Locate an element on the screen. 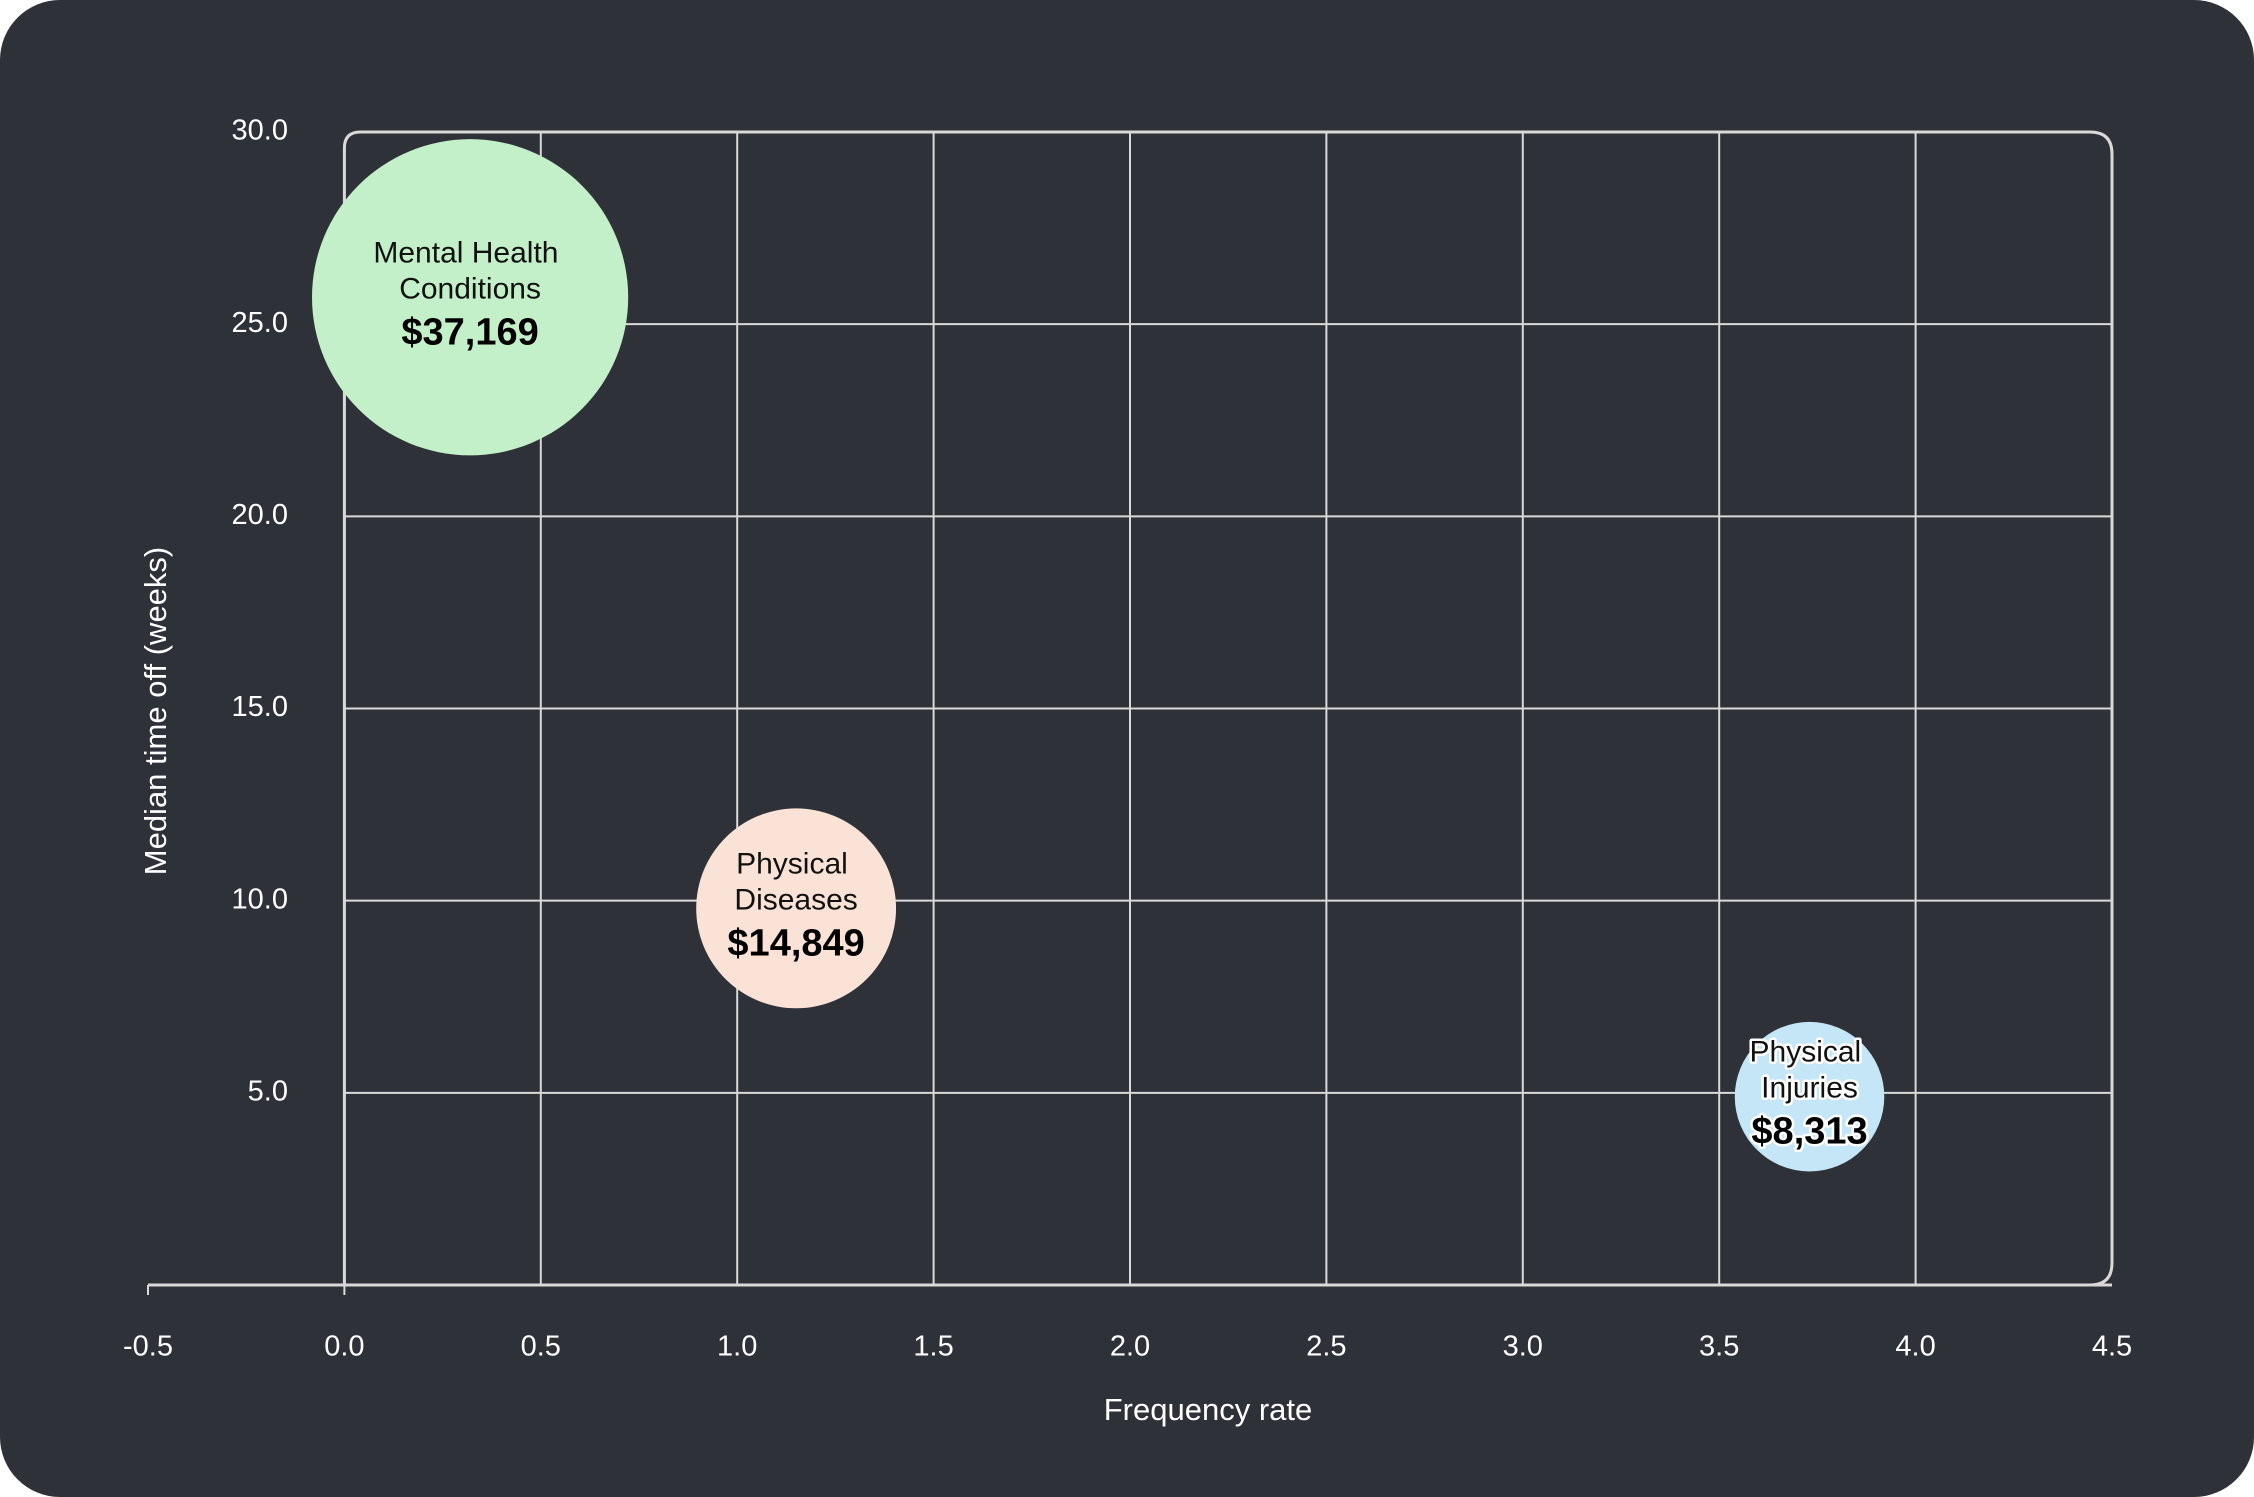 This screenshot has width=2254, height=1497. x-tick-label: 4.0 is located at coordinates (1915, 1347).